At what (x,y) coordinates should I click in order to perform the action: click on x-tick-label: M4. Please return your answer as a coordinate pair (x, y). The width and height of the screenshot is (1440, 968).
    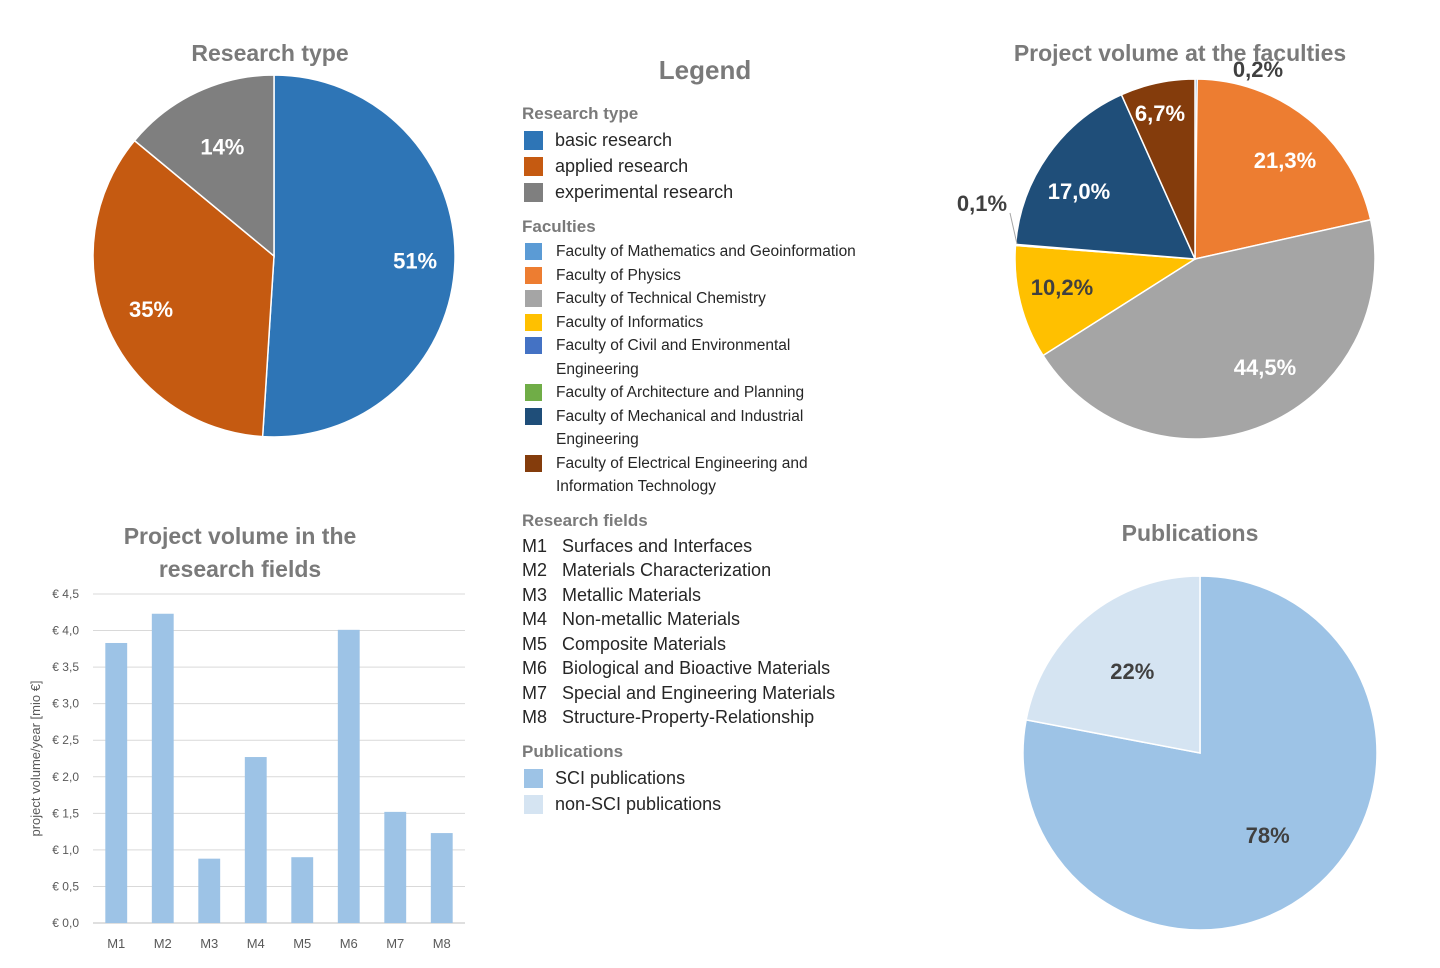
    Looking at the image, I should click on (256, 943).